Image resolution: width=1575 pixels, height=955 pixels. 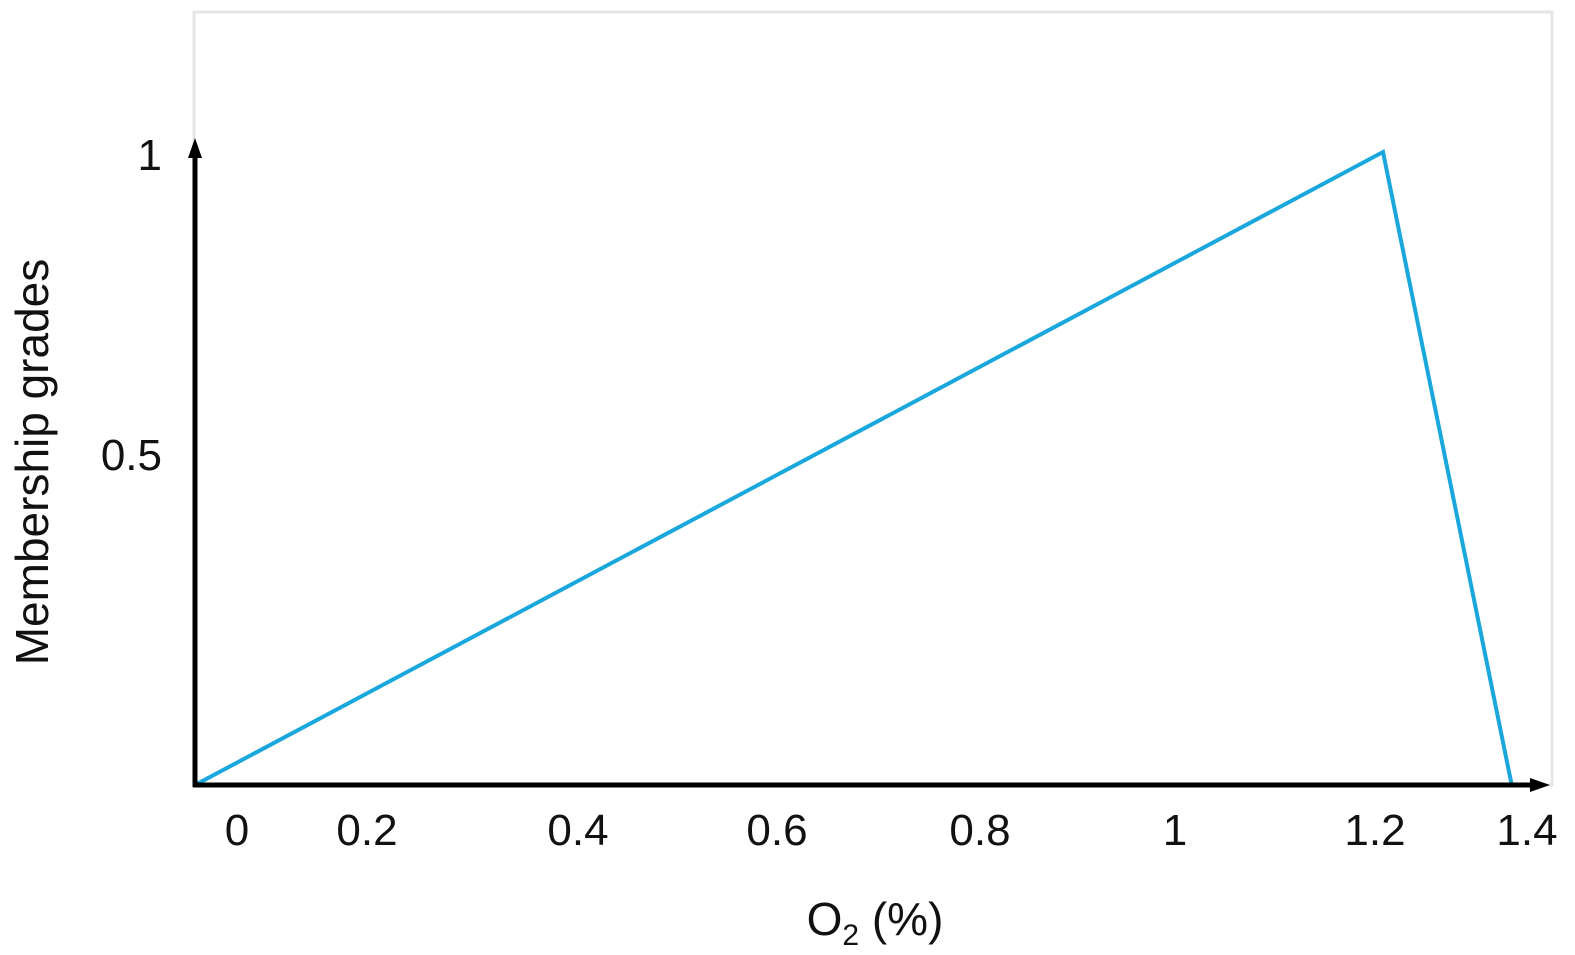 What do you see at coordinates (979, 830) in the screenshot?
I see `x-tick-label: 0.8` at bounding box center [979, 830].